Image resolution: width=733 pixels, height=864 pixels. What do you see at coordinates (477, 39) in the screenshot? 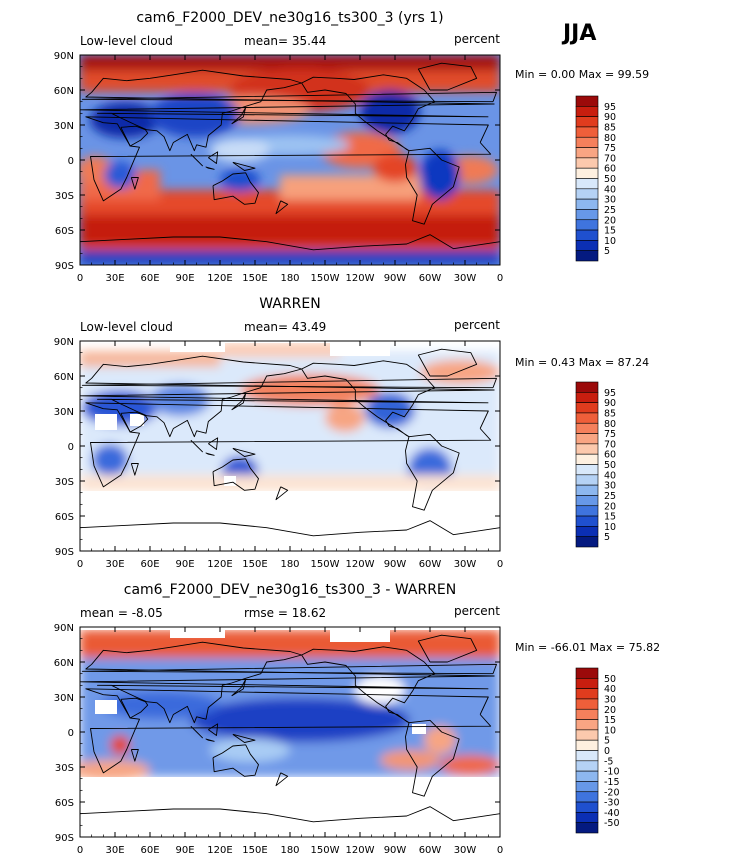
I see `panel-units-label: percent` at bounding box center [477, 39].